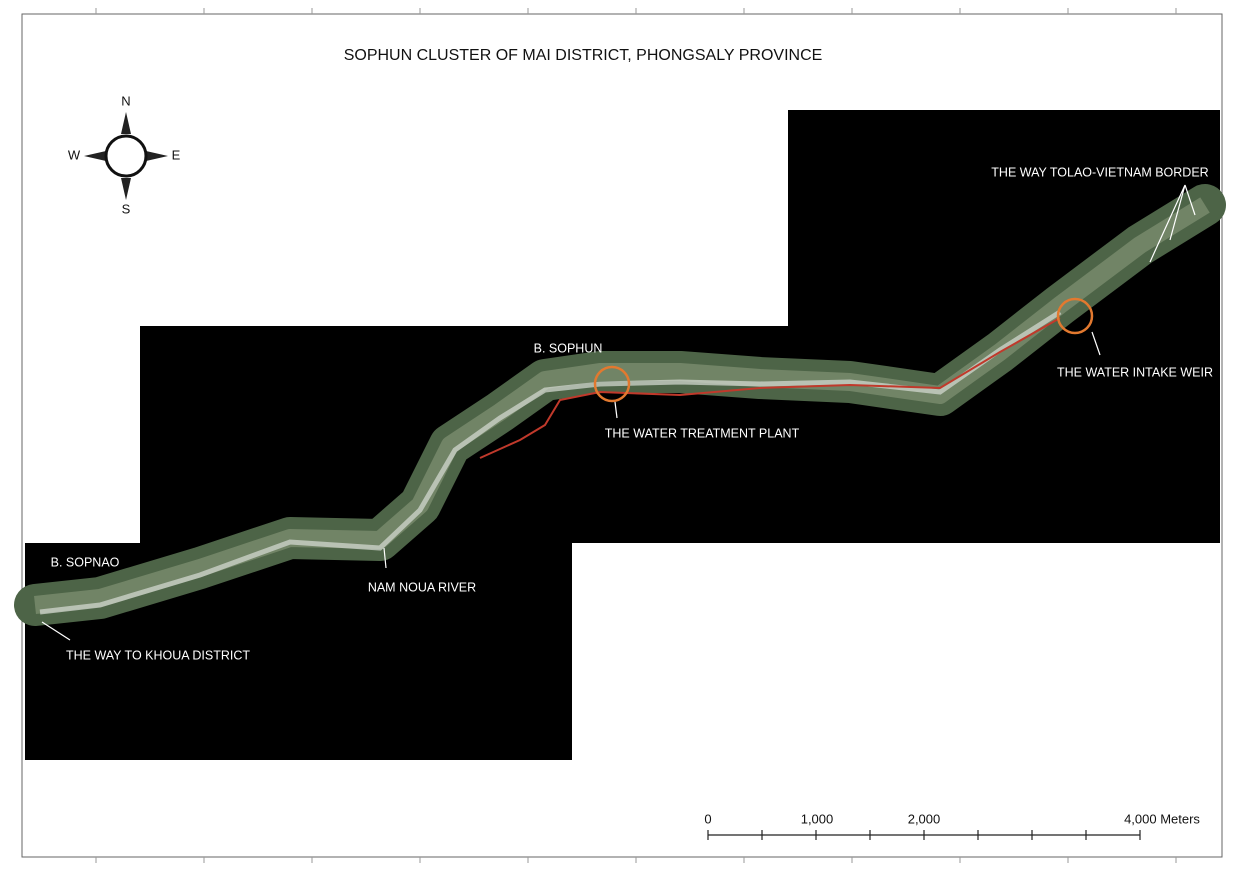 Image resolution: width=1245 pixels, height=873 pixels. I want to click on annotation: B. SOPNAO, so click(85, 562).